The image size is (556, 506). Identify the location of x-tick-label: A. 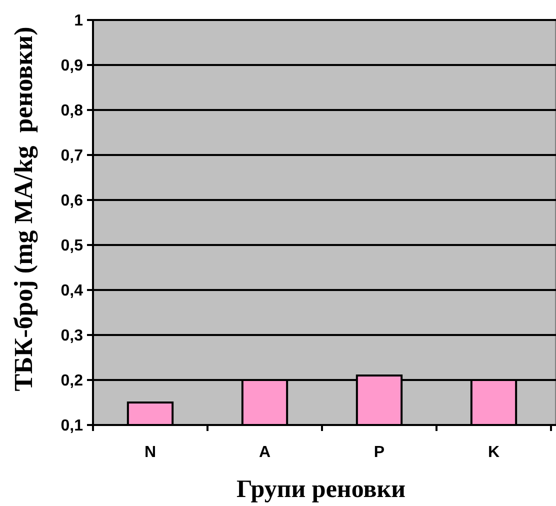
(264, 452).